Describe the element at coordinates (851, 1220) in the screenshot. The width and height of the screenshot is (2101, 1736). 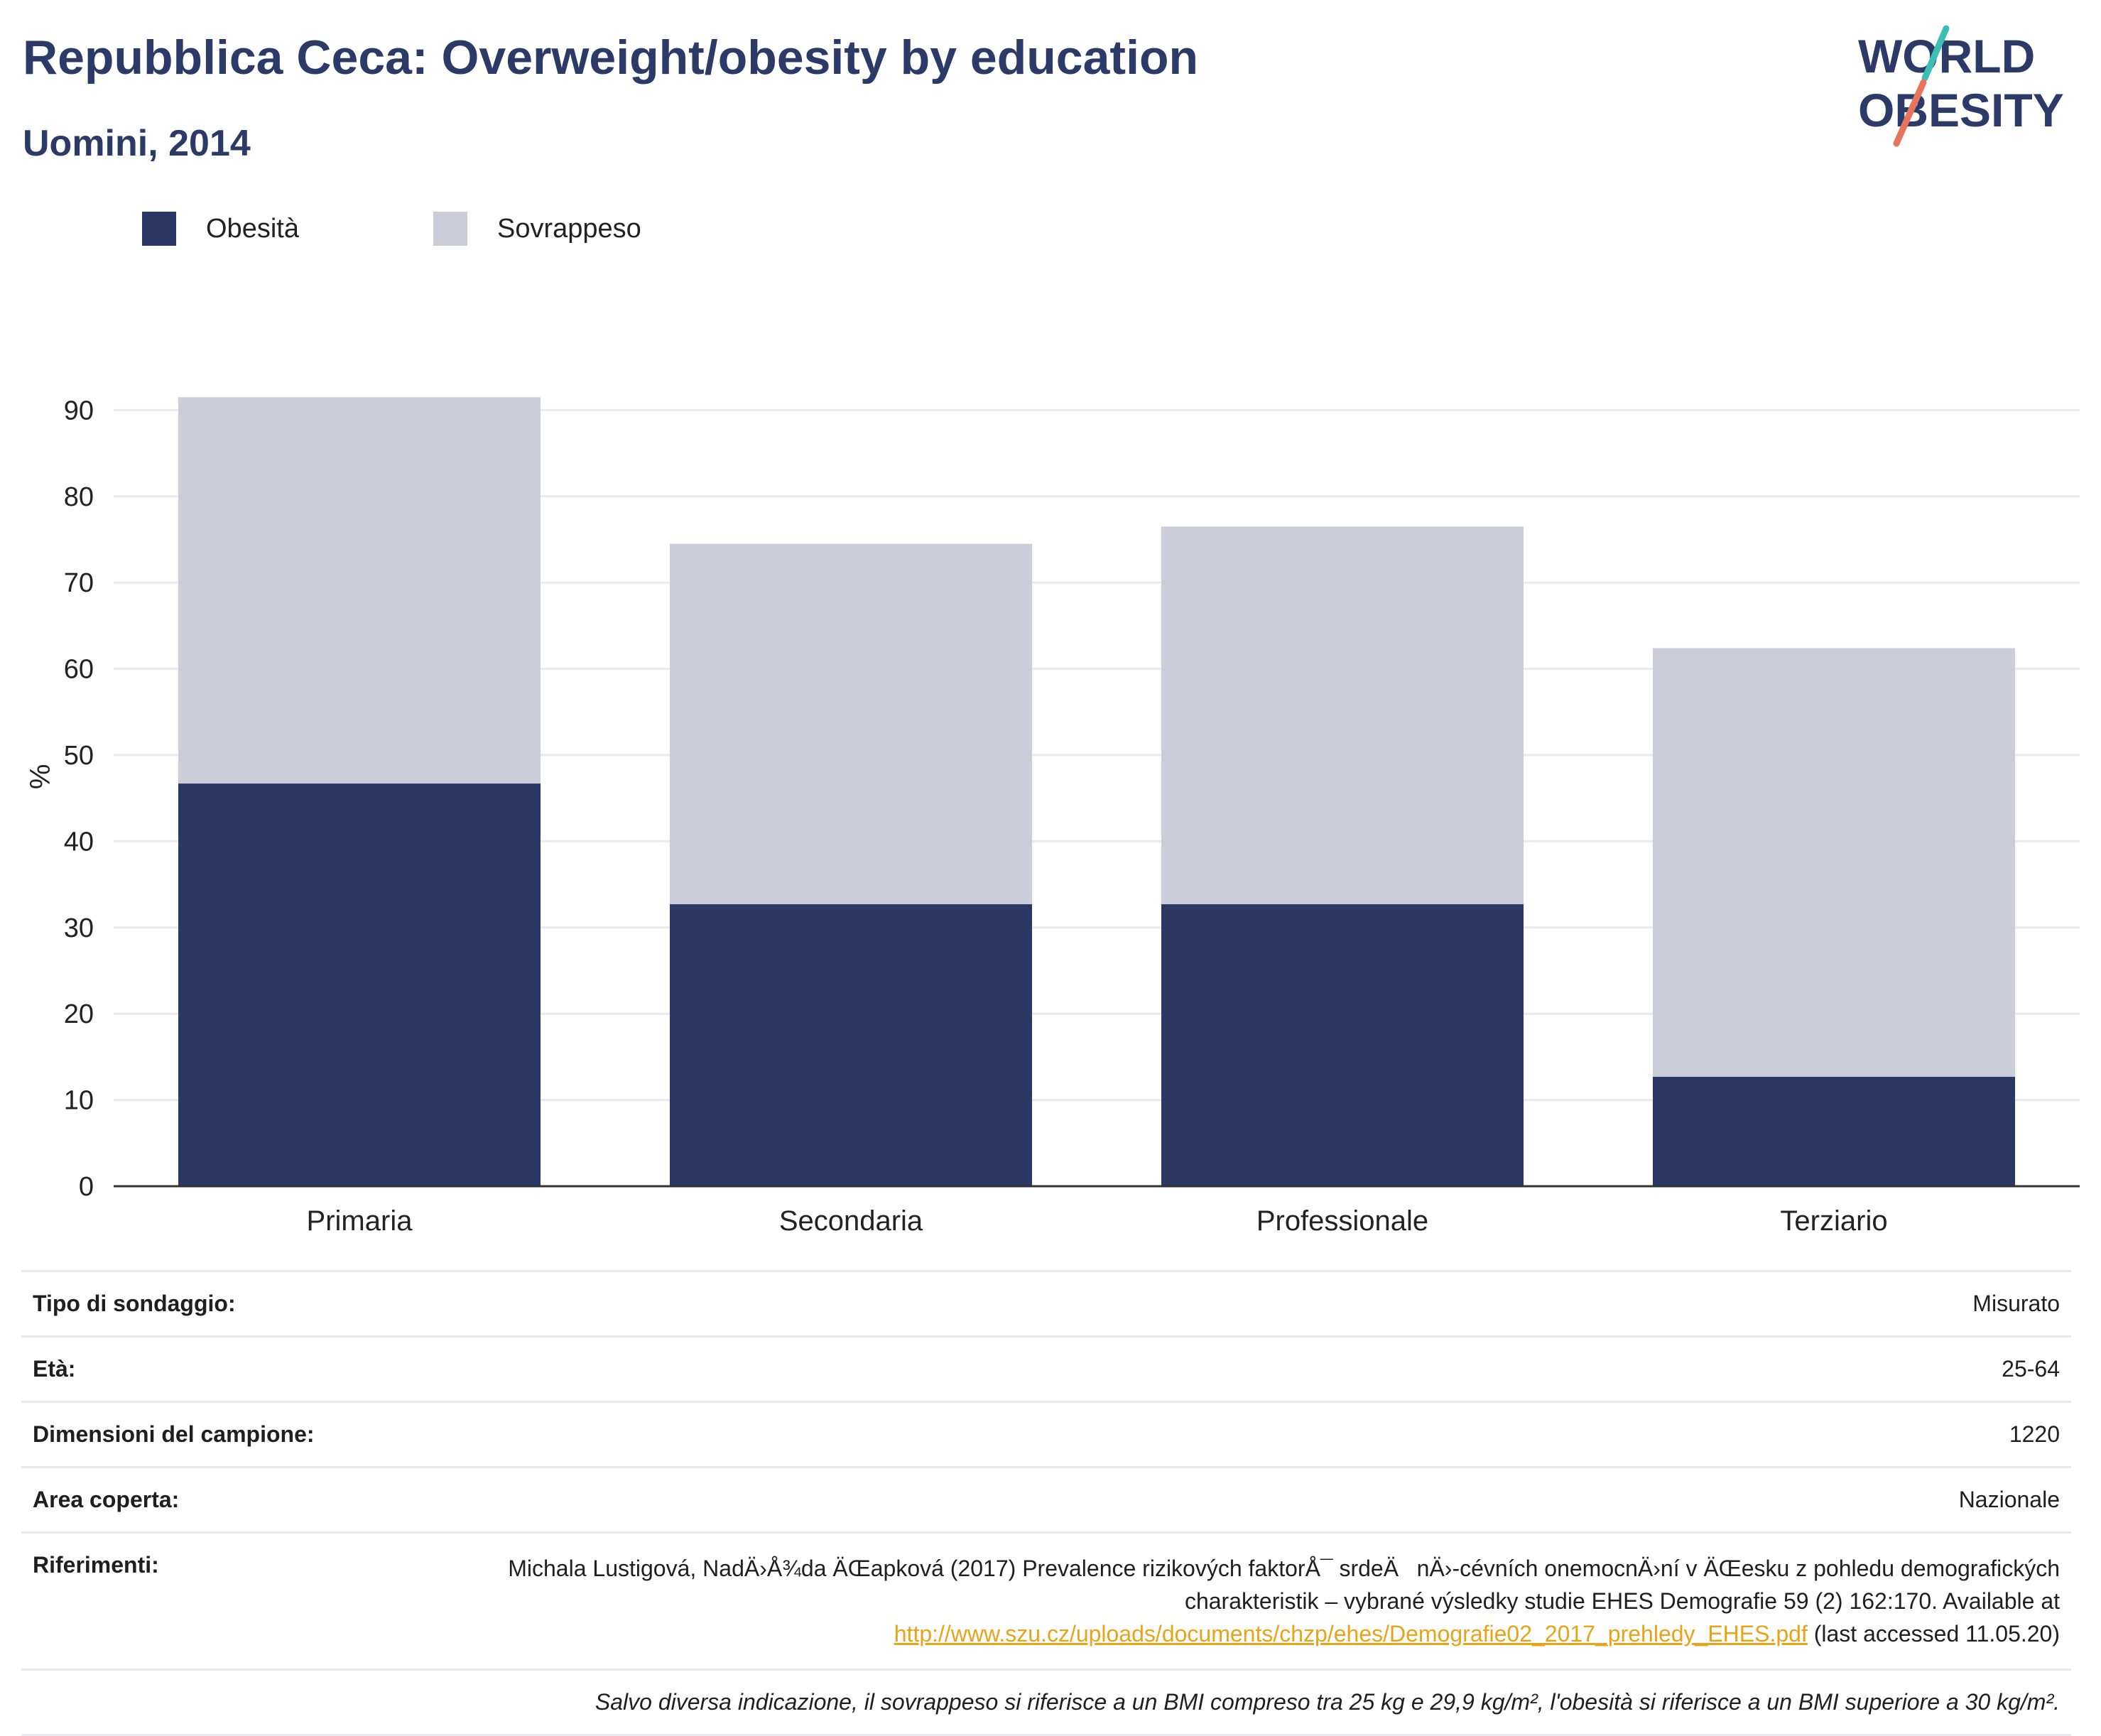
I see `x-tick-label: Secondaria` at that location.